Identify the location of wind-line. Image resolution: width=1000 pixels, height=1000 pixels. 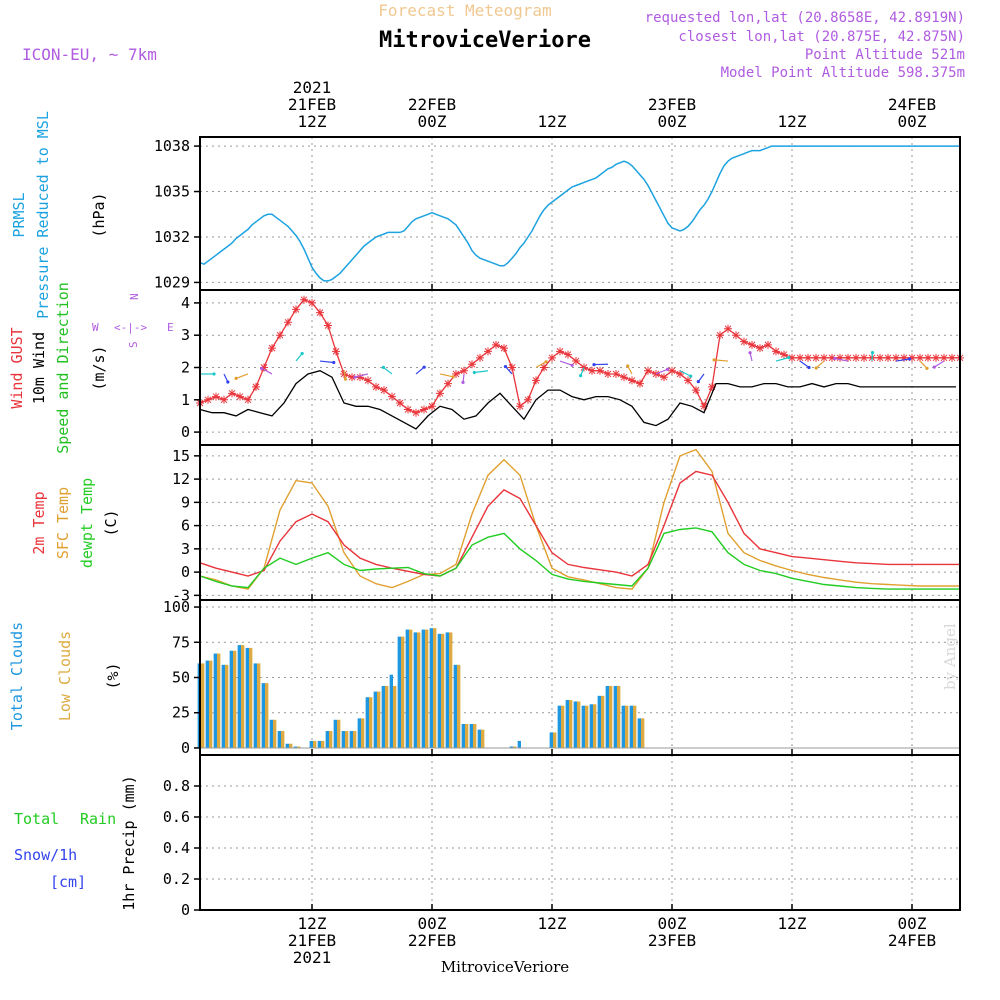
(577, 400).